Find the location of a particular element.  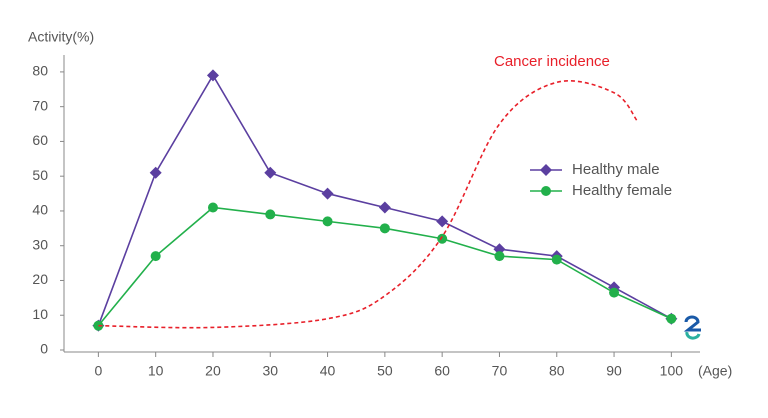

logo is located at coordinates (692, 327).